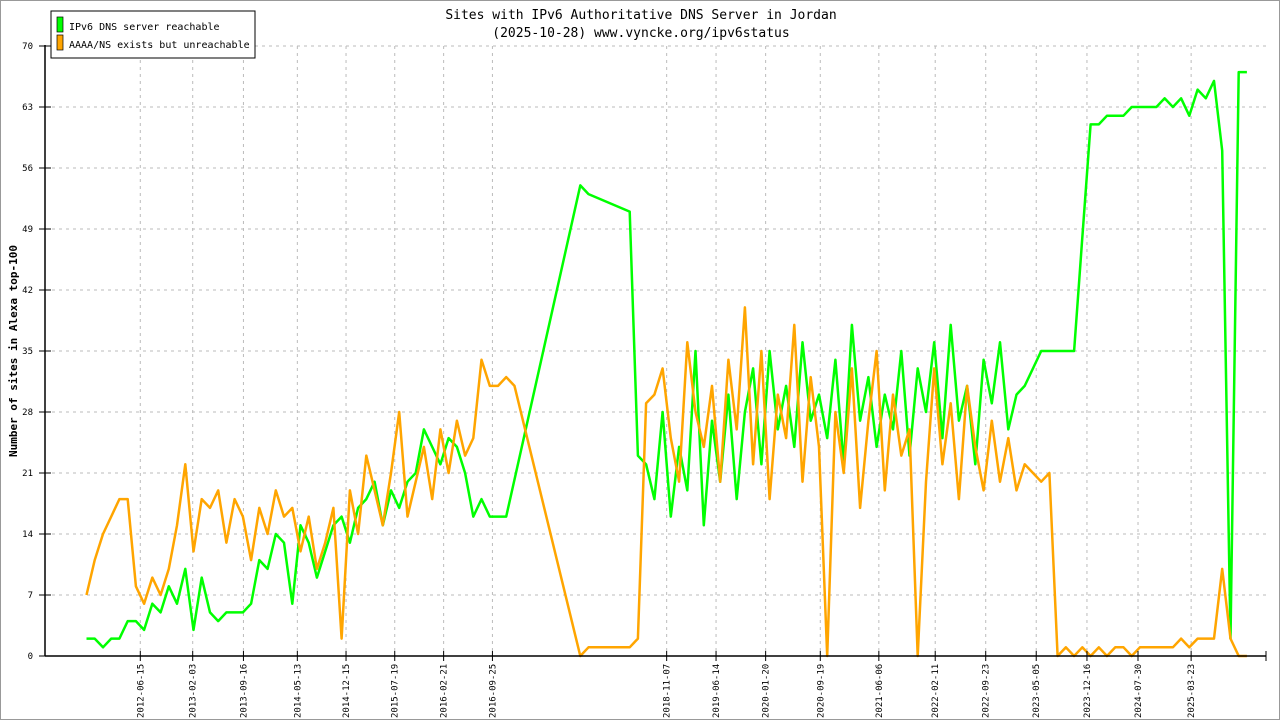 The height and width of the screenshot is (720, 1280). What do you see at coordinates (159, 45) in the screenshot?
I see `legend-label-unreachable: AAAA/NS exists but unreachable` at bounding box center [159, 45].